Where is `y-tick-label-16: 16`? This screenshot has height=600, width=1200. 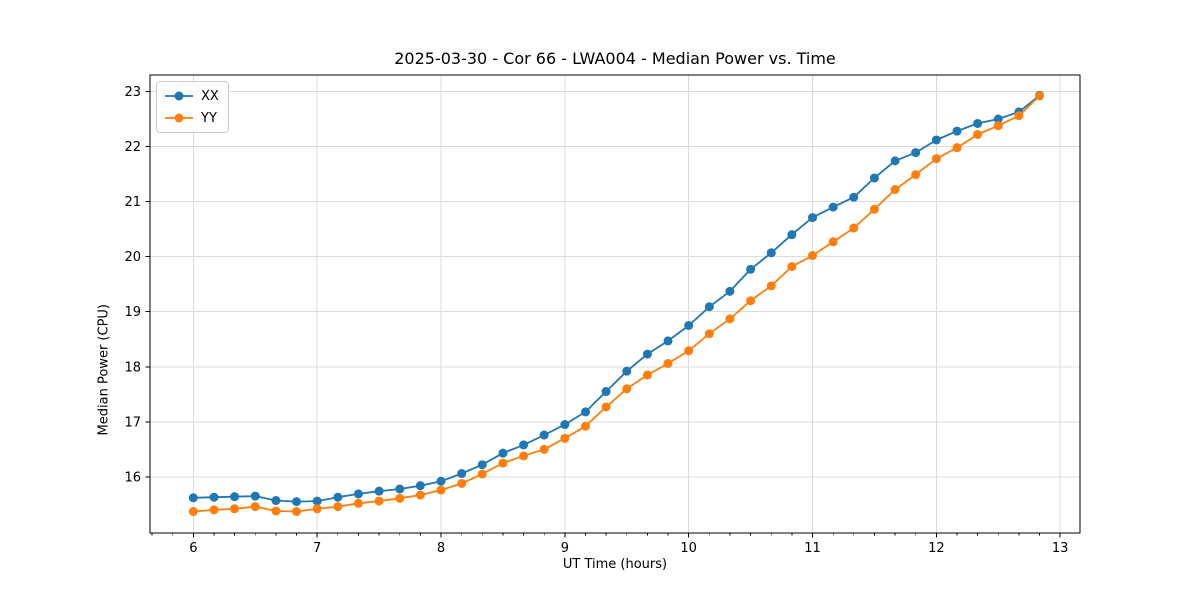 y-tick-label-16: 16 is located at coordinates (132, 477).